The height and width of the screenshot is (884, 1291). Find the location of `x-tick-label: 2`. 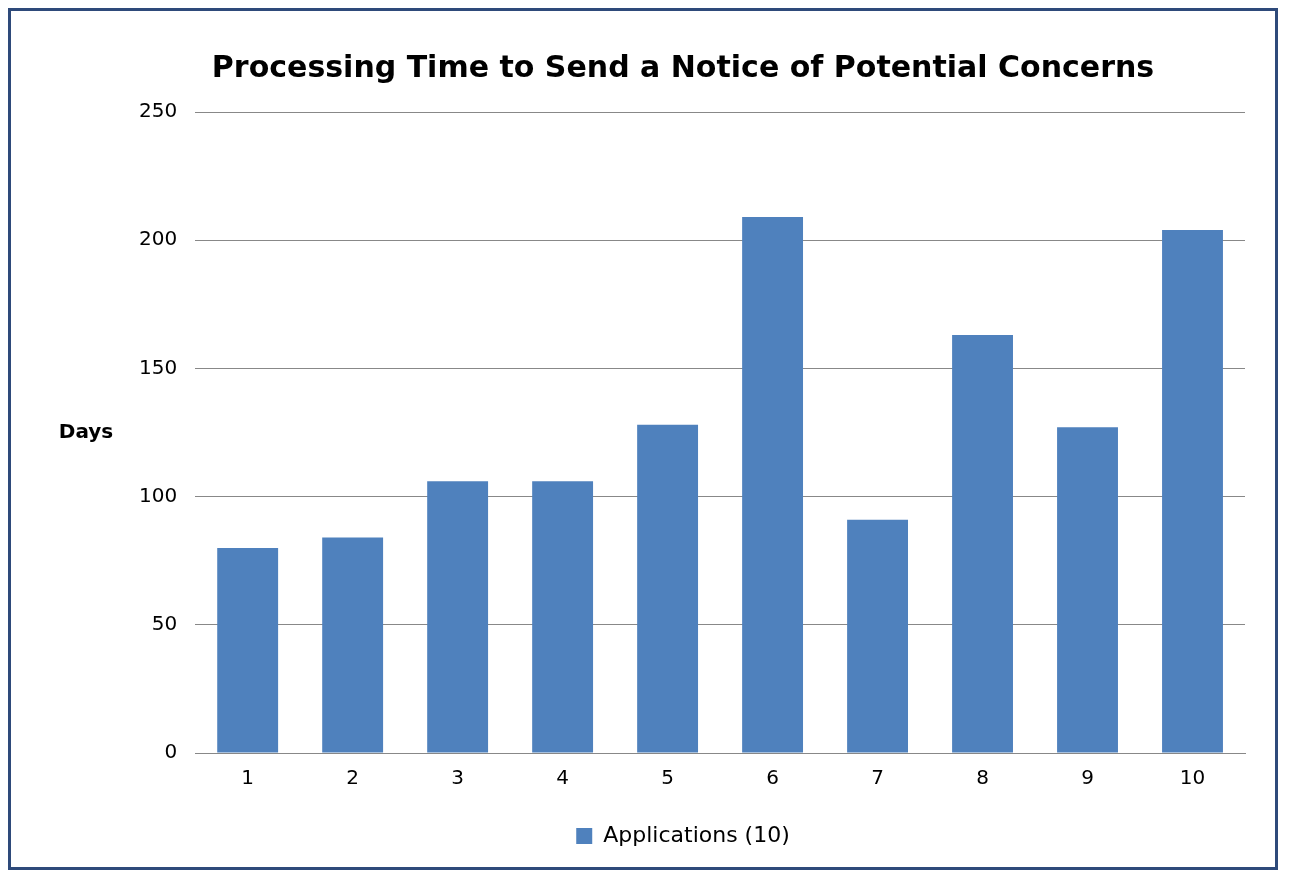

x-tick-label: 2 is located at coordinates (353, 777).